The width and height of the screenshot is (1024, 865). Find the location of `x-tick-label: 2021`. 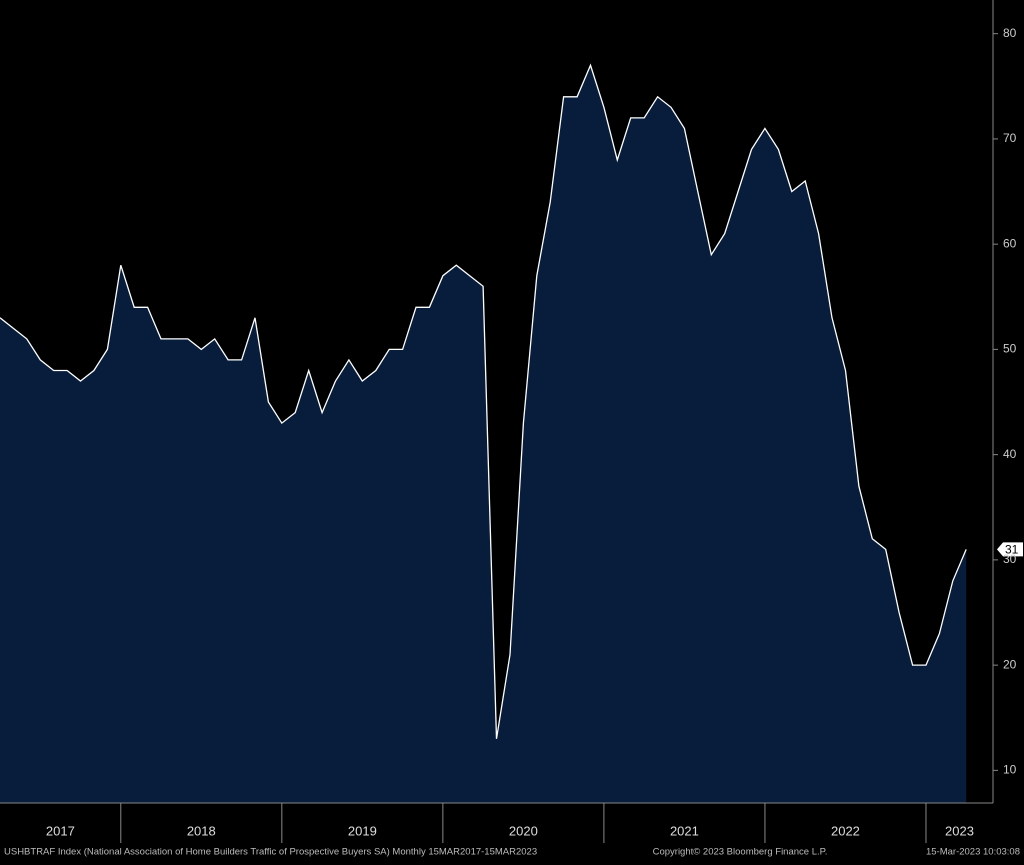

x-tick-label: 2021 is located at coordinates (684, 830).